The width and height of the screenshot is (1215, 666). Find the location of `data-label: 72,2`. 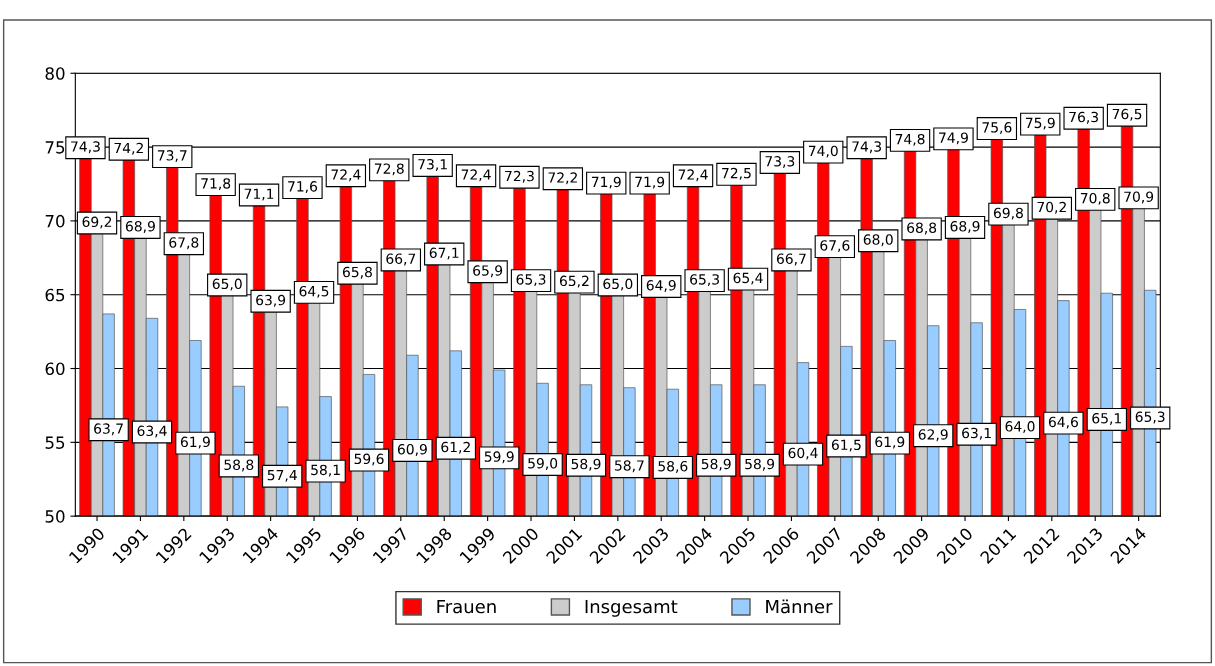

data-label: 72,2 is located at coordinates (562, 178).